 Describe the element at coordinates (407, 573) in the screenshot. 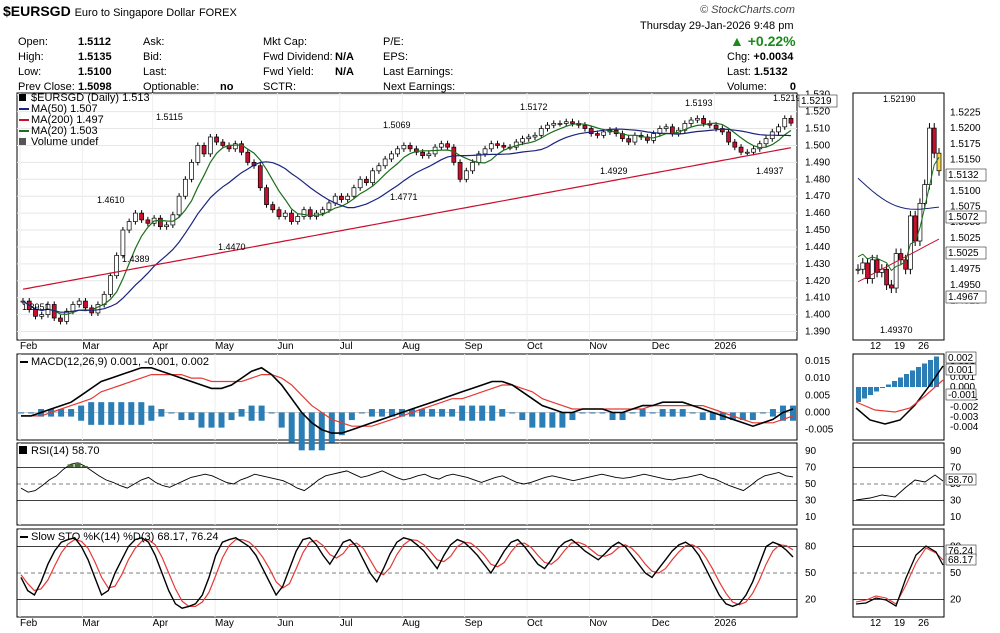

I see `sto-k-line` at that location.